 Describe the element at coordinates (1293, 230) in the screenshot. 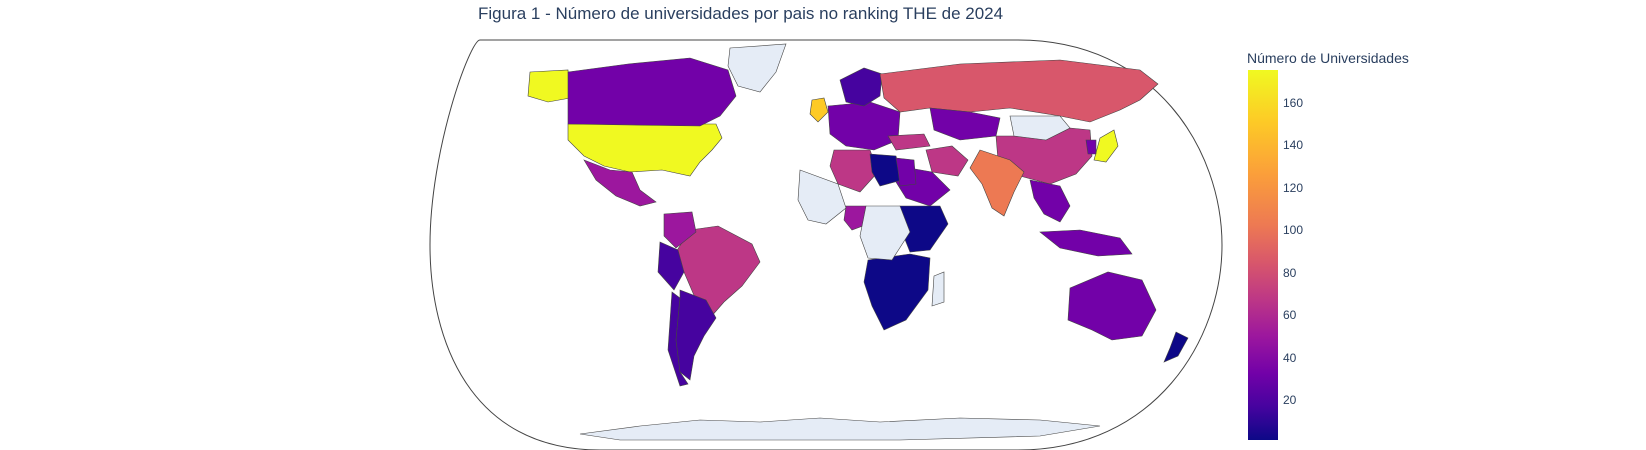

I see `colorbar-tick: 100` at that location.